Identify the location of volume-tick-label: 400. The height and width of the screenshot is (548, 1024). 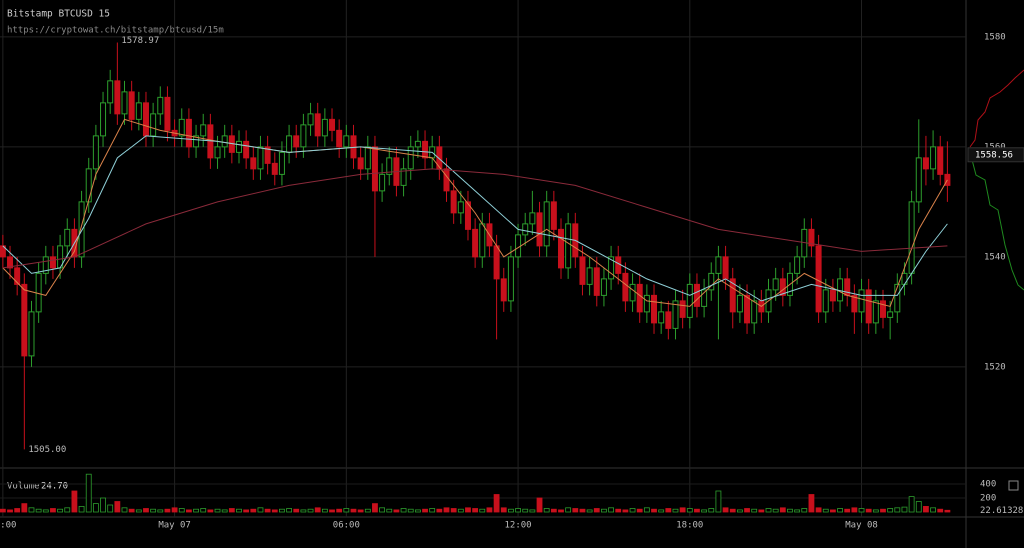
(988, 485).